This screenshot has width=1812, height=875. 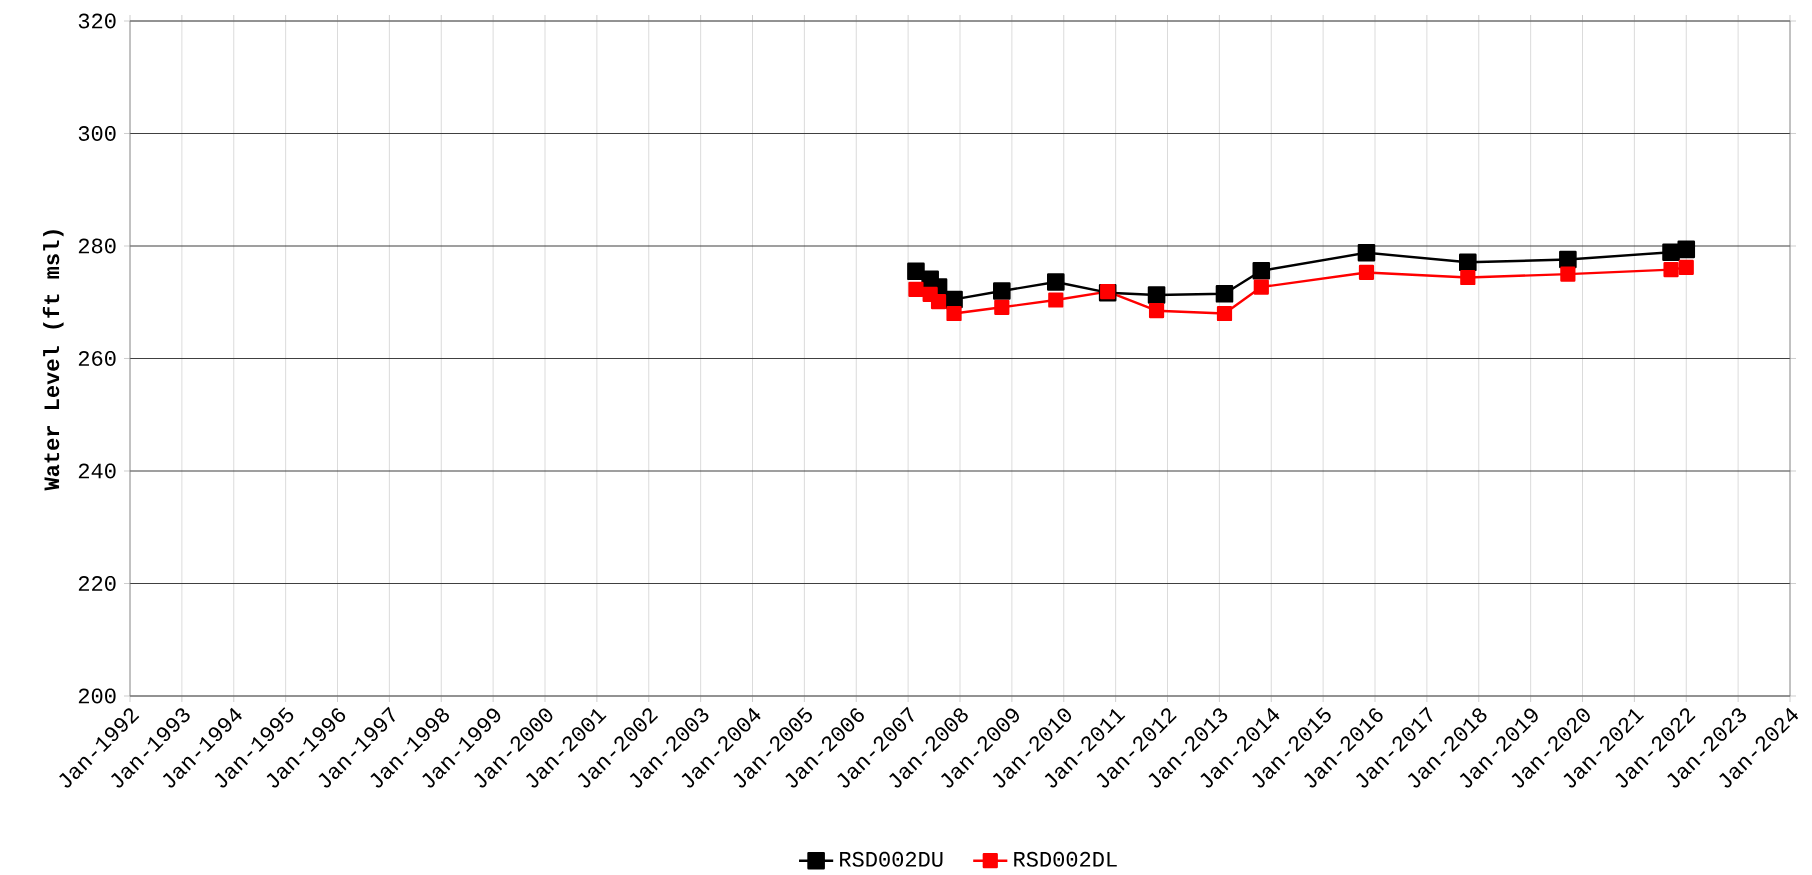 I want to click on y-tick-label: 320, so click(x=97, y=21).